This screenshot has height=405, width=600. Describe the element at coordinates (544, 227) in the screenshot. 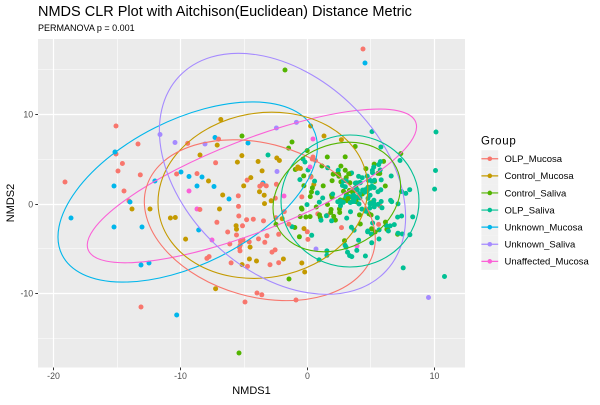

I see `svg-text: Unknown_Mucosa` at that location.